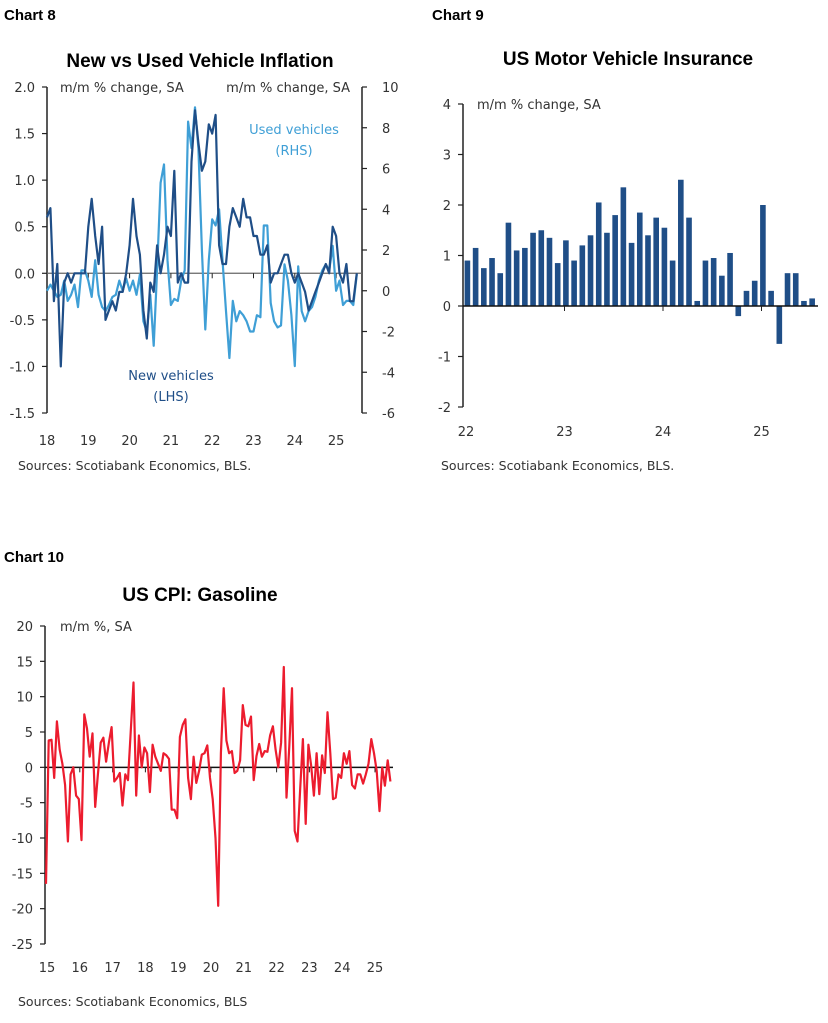  Describe the element at coordinates (447, 257) in the screenshot. I see `chart-9-y-tick-label: 1` at that location.